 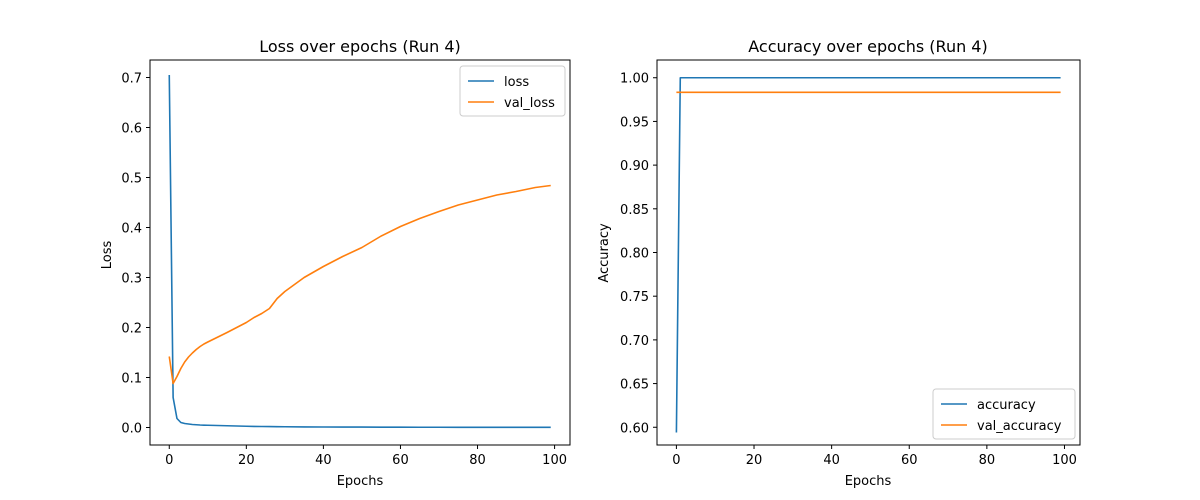 What do you see at coordinates (516, 82) in the screenshot?
I see `loss-legend-label: loss` at bounding box center [516, 82].